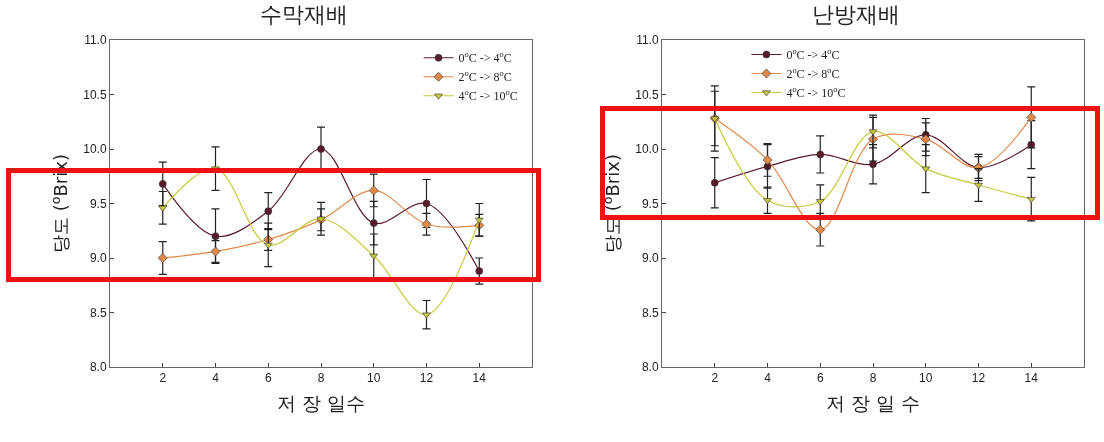  Describe the element at coordinates (855, 15) in the screenshot. I see `chart-title: 난방재배` at that location.